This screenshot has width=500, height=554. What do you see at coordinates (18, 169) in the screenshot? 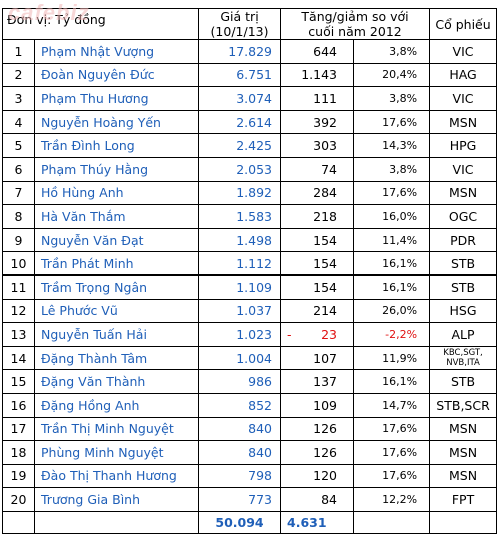
I see `rank-cell: 6` at bounding box center [18, 169].